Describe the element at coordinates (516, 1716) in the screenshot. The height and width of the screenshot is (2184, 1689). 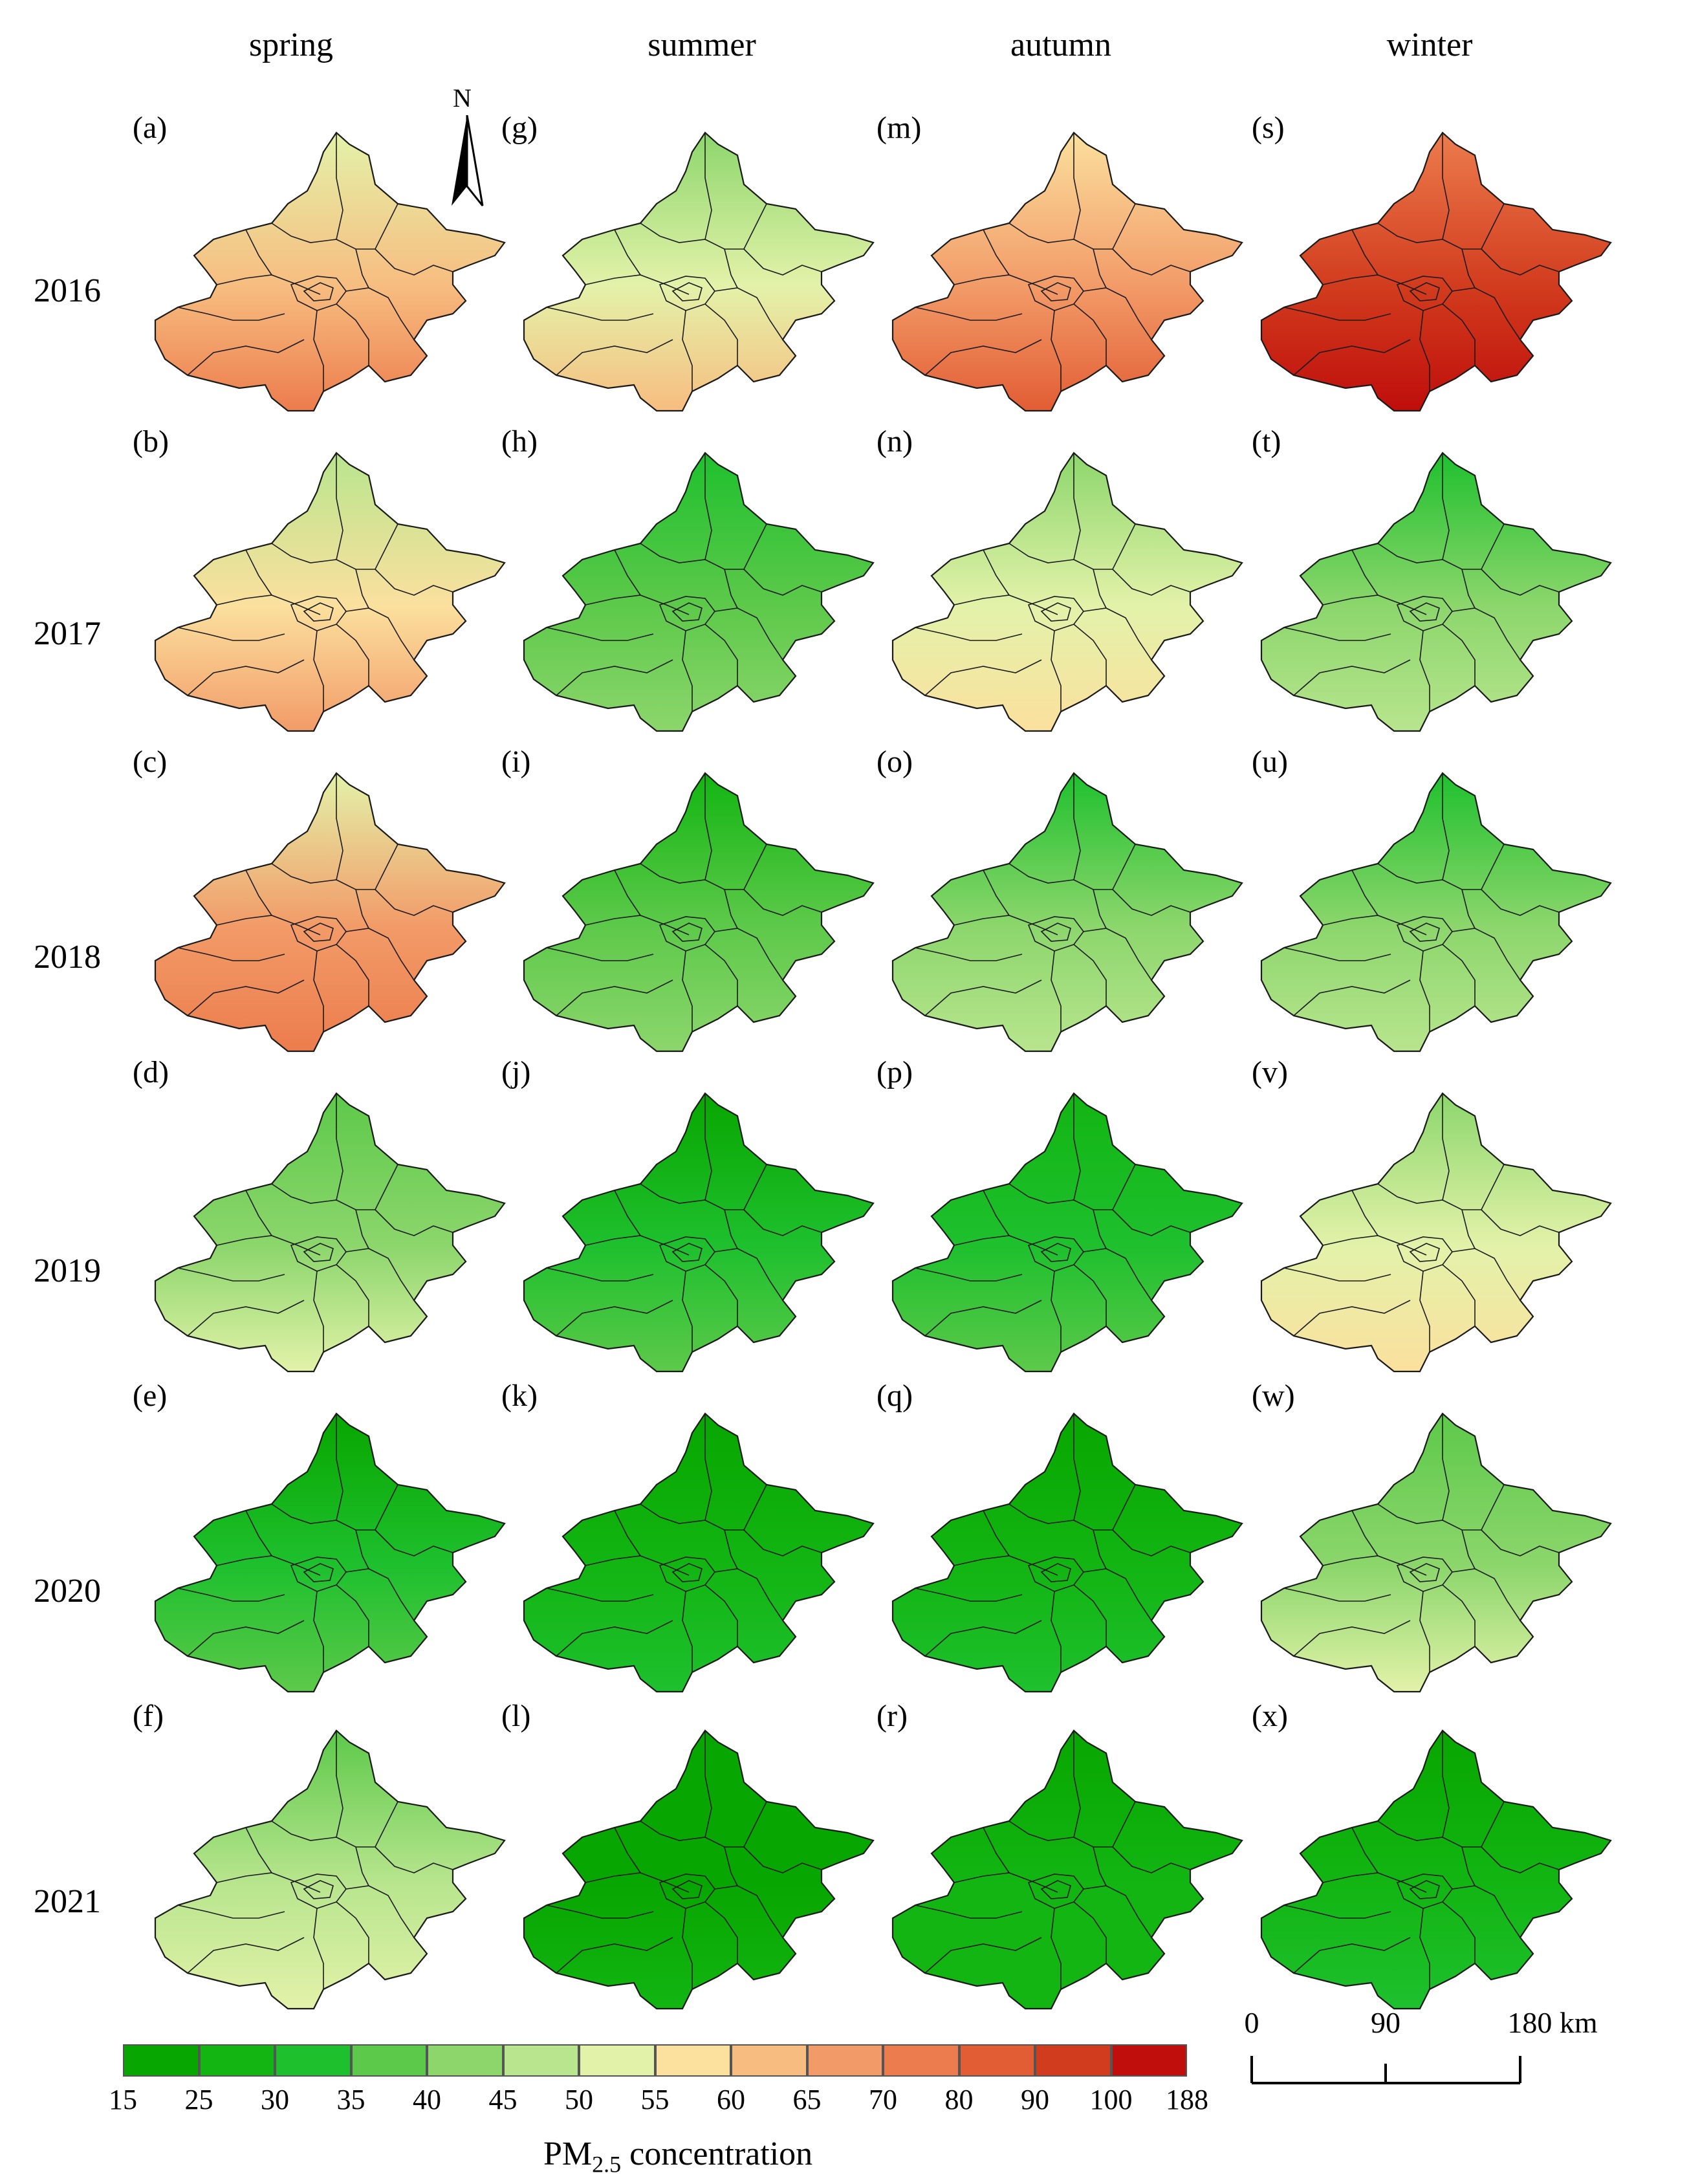
I see `panel-label: (l)` at that location.